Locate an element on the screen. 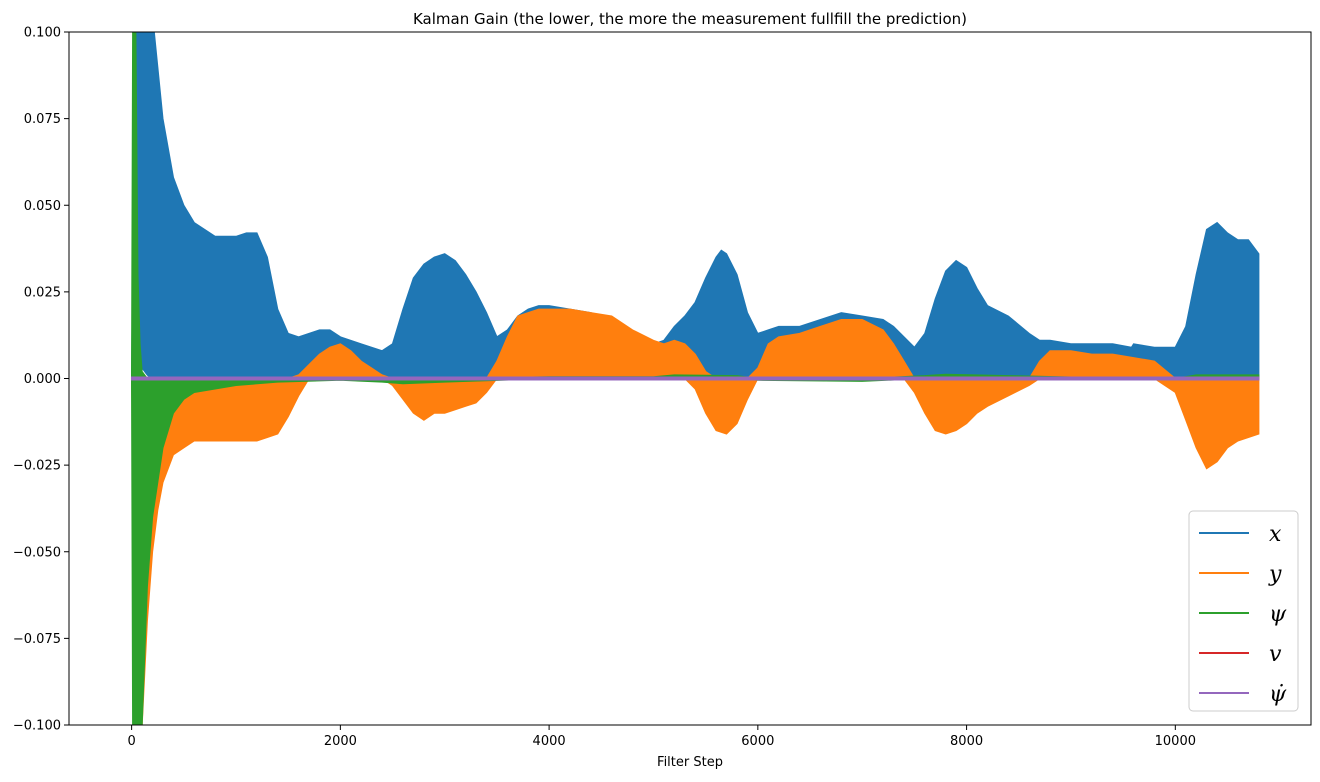 The height and width of the screenshot is (782, 1320). y-tick-label: −0.050 is located at coordinates (37, 552).